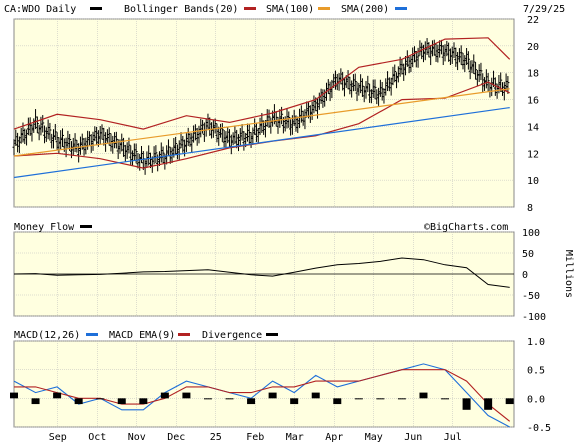  Describe the element at coordinates (324, 8) in the screenshot. I see `sma100-legend-swatch` at that location.